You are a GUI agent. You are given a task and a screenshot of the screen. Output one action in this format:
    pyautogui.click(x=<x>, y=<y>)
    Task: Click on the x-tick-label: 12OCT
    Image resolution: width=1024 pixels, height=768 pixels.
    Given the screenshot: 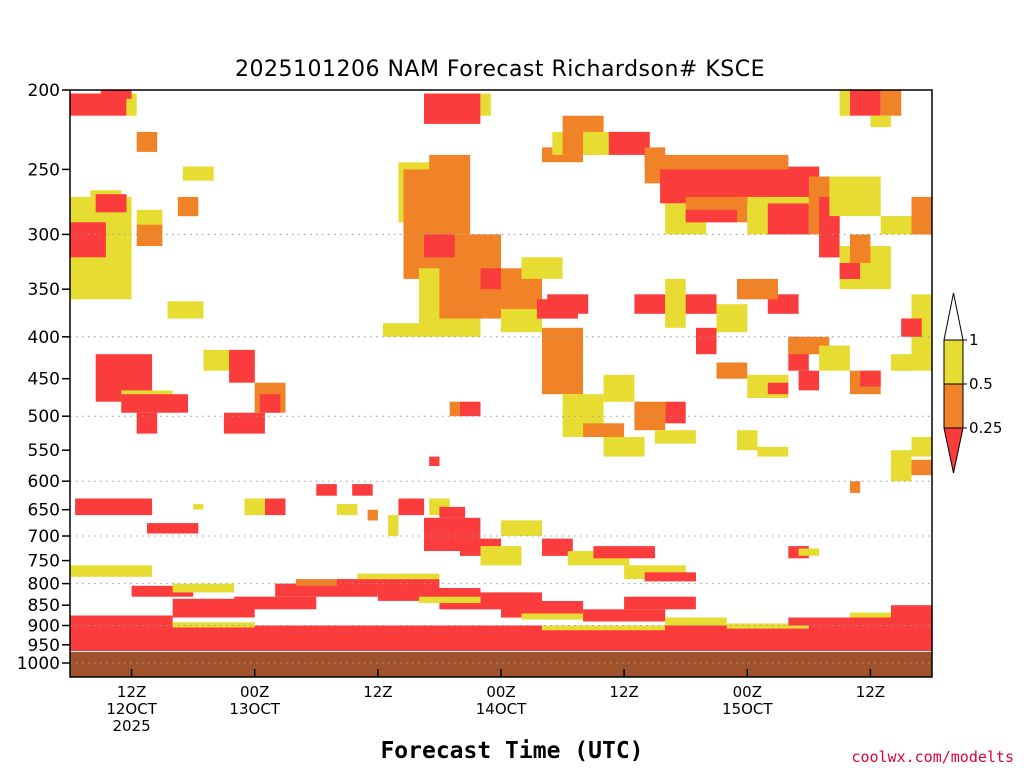 What is the action you would take?
    pyautogui.click(x=131, y=709)
    